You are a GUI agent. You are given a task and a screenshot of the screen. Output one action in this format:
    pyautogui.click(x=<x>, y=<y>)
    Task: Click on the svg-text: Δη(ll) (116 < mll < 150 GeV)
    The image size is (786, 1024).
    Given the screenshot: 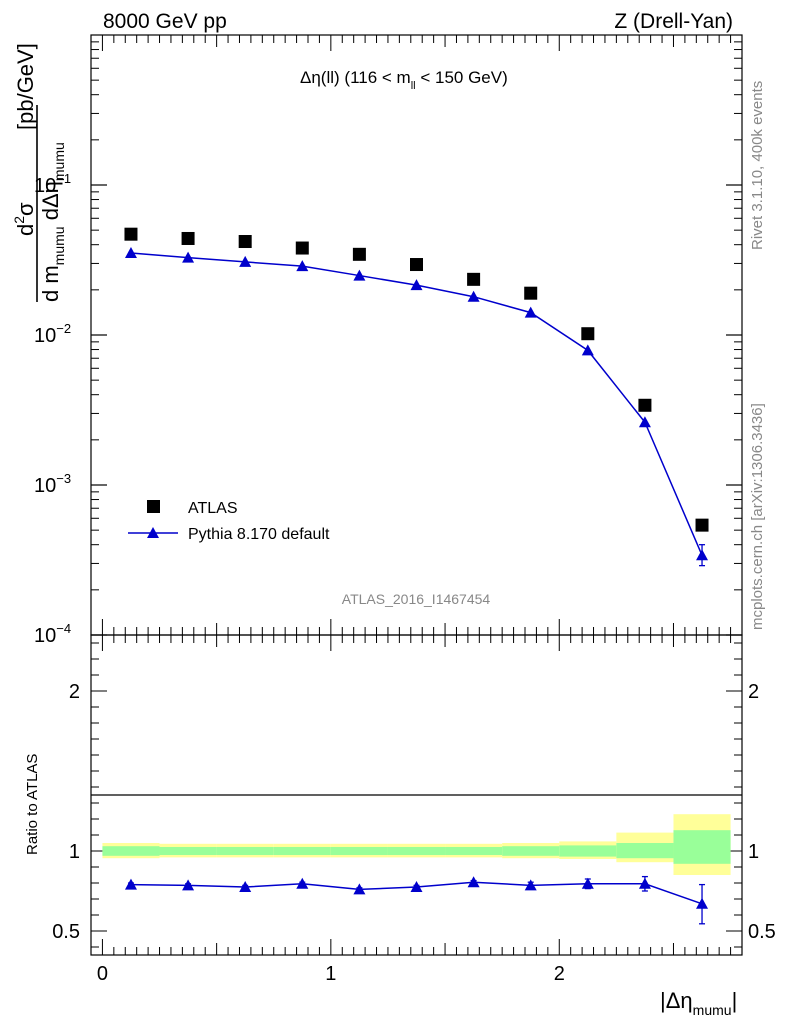 What is the action you would take?
    pyautogui.click(x=404, y=80)
    